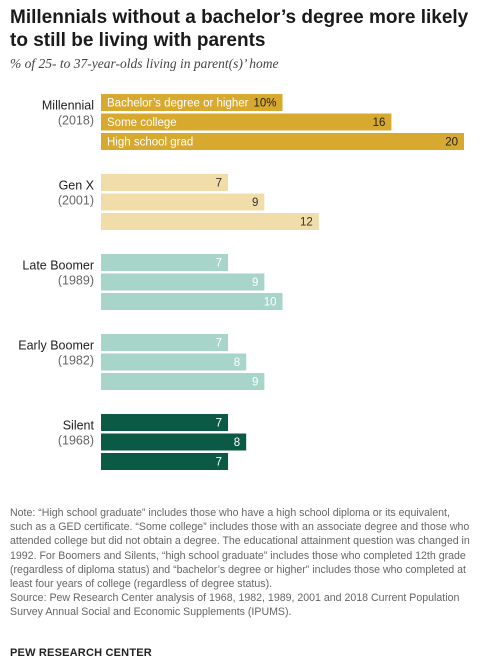  I want to click on value-label-gen-x-high-school-grad: 12, so click(306, 223).